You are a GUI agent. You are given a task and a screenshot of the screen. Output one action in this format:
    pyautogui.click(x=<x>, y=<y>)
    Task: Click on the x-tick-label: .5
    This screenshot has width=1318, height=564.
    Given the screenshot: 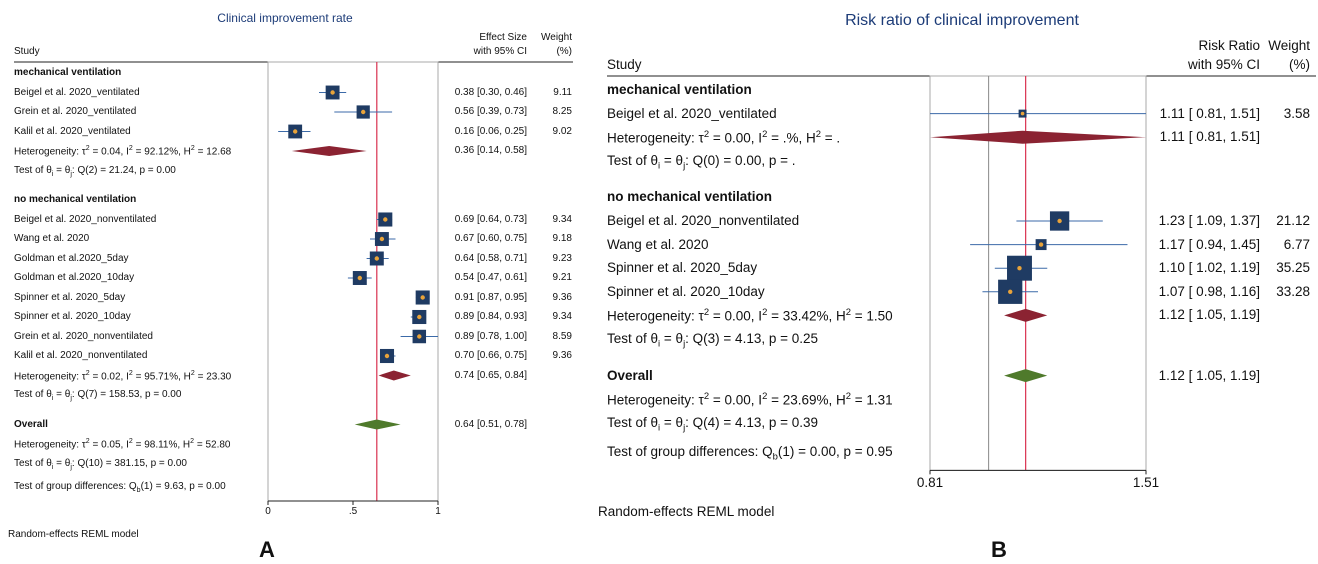 What is the action you would take?
    pyautogui.click(x=353, y=511)
    